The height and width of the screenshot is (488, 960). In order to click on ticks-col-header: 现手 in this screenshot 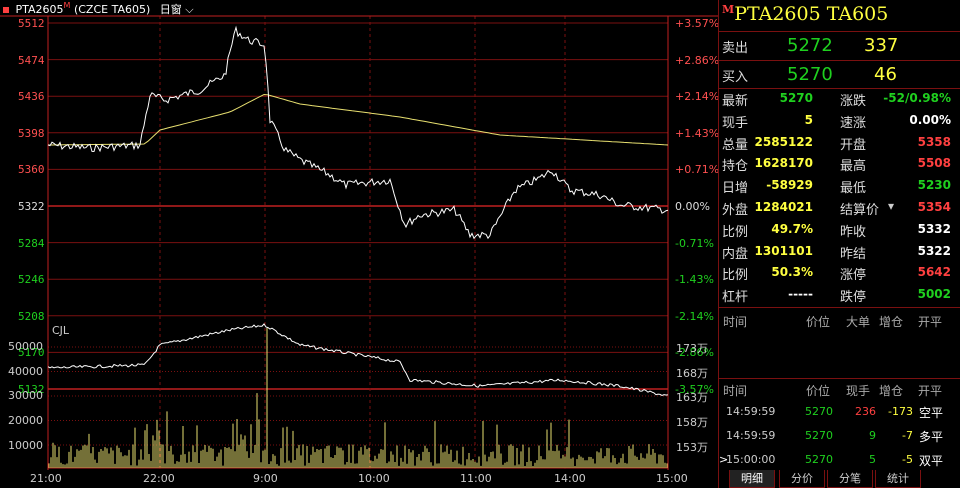, I will do `click(858, 391)`.